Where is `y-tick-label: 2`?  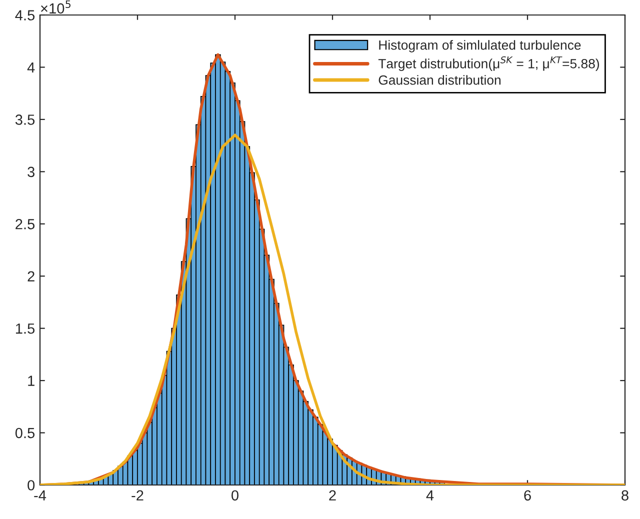
y-tick-label: 2 is located at coordinates (31, 276).